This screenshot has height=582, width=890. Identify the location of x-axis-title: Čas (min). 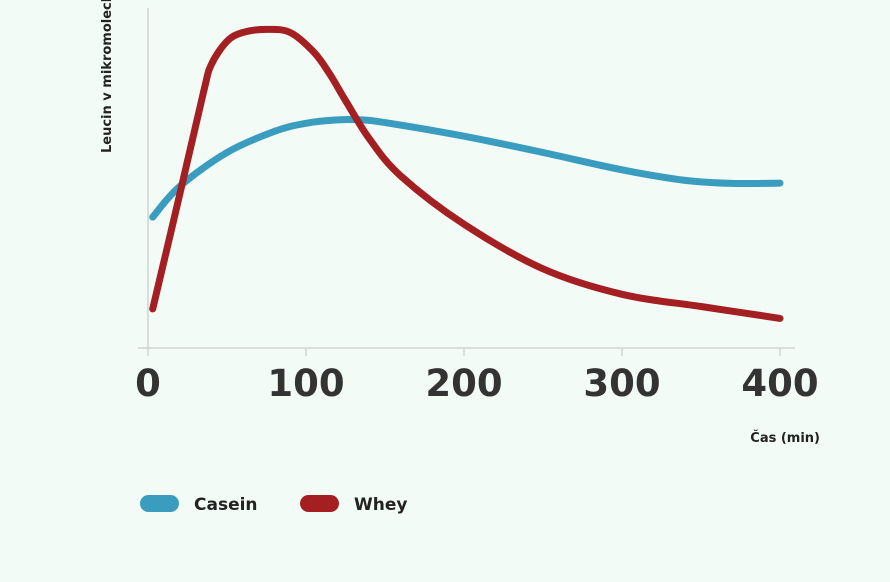
(785, 438).